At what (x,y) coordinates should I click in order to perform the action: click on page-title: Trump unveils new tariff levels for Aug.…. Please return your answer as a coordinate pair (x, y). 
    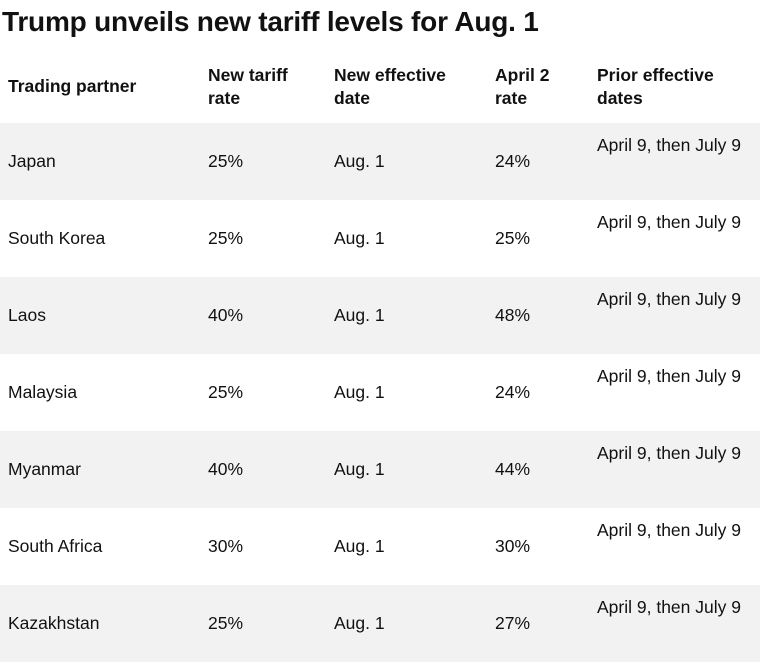
    Looking at the image, I should click on (270, 21).